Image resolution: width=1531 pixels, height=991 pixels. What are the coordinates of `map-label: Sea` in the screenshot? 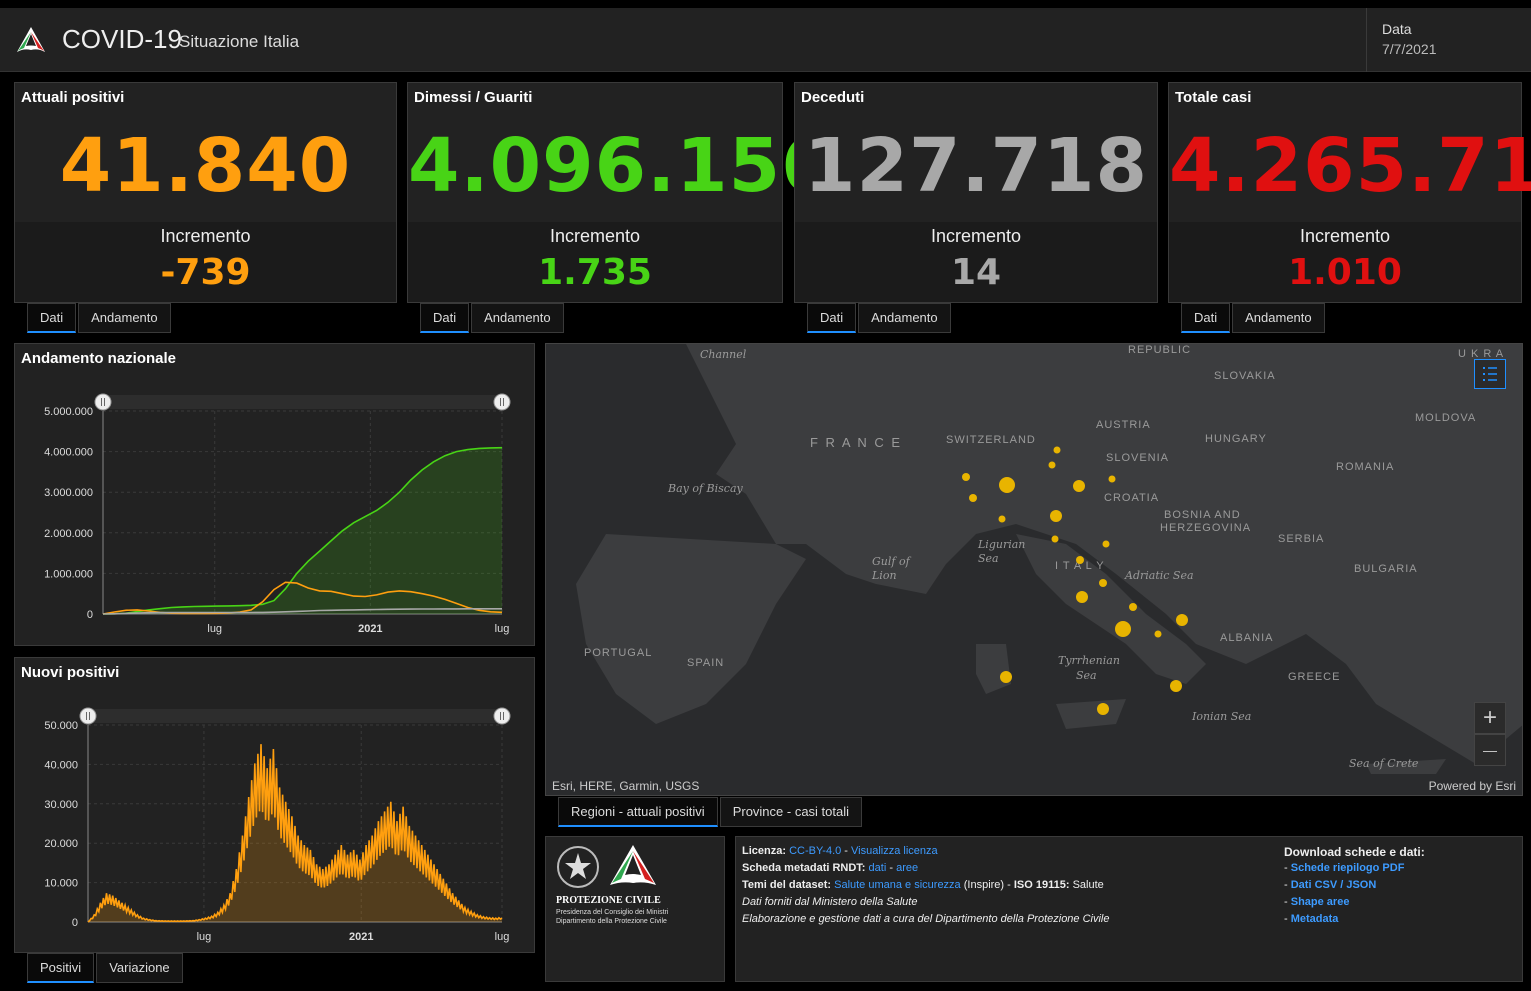 It's located at (1086, 675).